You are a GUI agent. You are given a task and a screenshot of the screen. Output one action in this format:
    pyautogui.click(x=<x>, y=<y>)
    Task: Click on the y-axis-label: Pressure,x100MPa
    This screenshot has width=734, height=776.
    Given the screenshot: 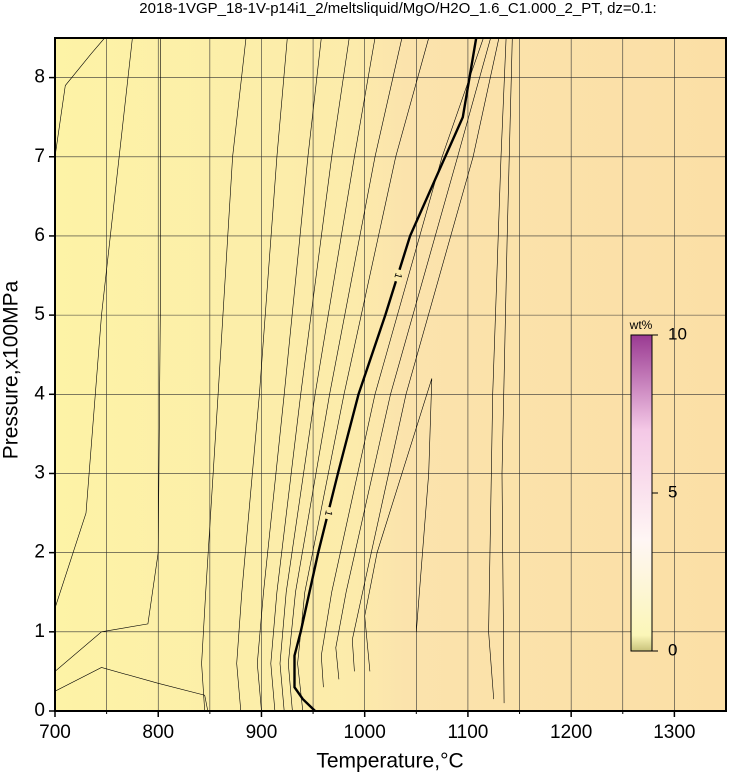 What is the action you would take?
    pyautogui.click(x=11, y=369)
    